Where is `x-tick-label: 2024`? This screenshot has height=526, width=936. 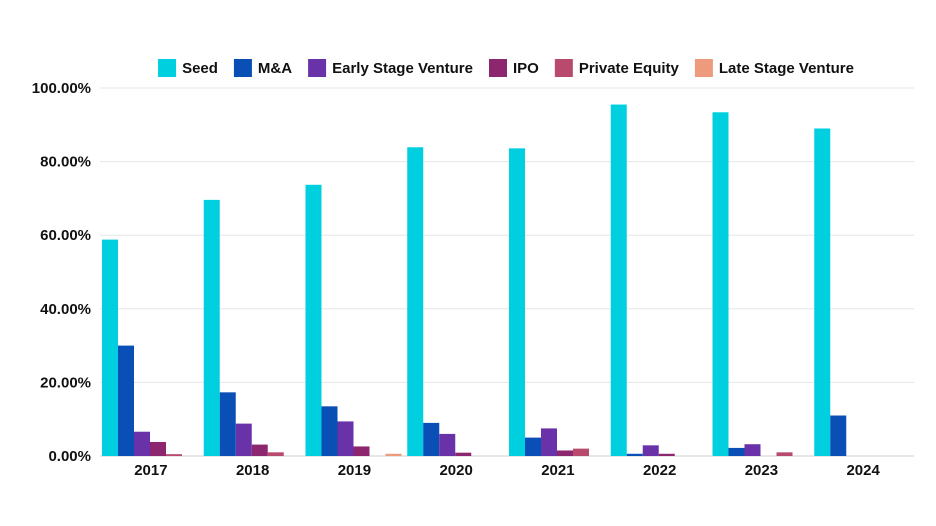 x-tick-label: 2024 is located at coordinates (863, 470).